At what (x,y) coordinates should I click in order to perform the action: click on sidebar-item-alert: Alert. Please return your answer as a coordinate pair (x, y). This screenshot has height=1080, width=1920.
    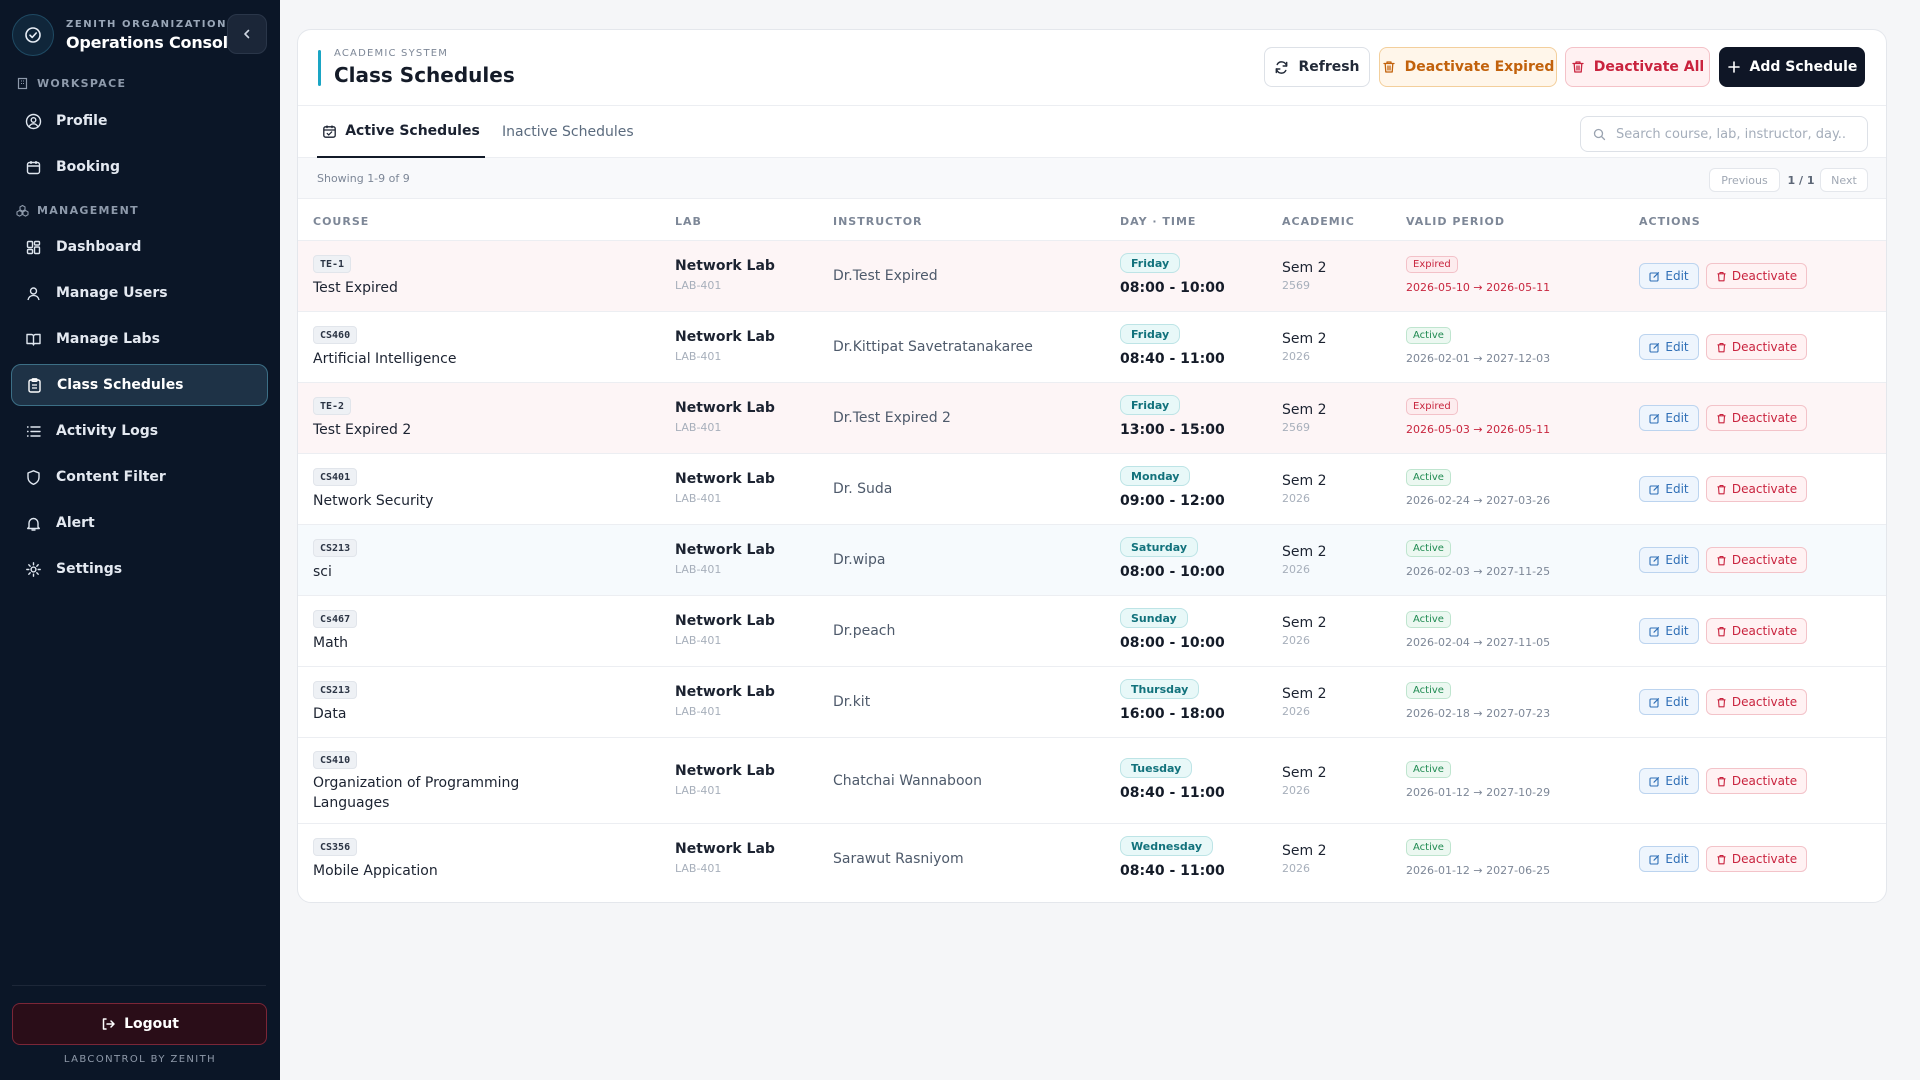
    Looking at the image, I should click on (139, 523).